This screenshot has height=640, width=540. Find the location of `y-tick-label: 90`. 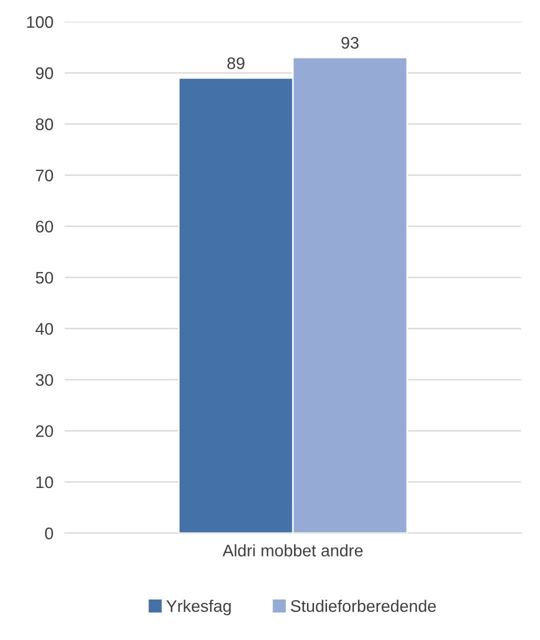

y-tick-label: 90 is located at coordinates (45, 73).